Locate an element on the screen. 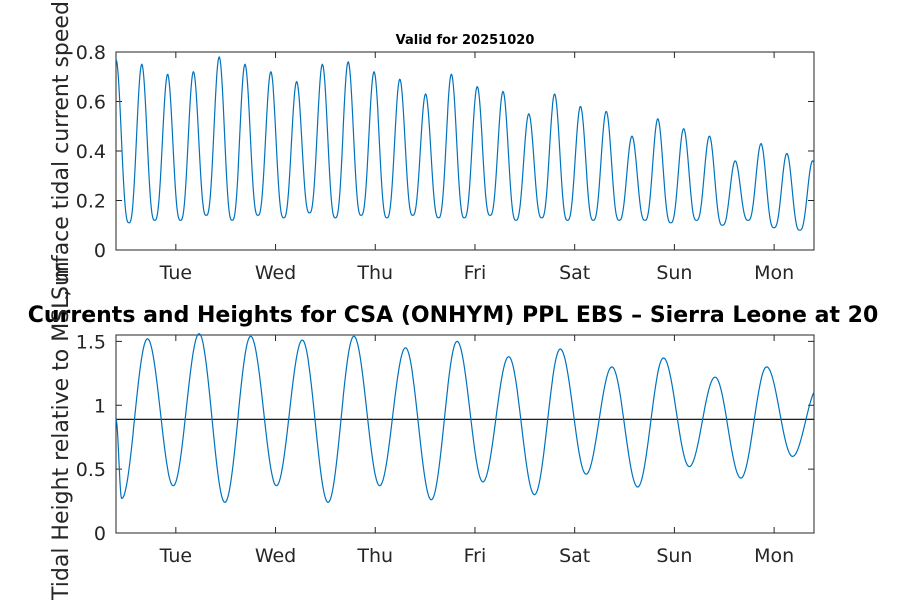 This screenshot has height=600, width=900. top-y-tick-label: 0.8 is located at coordinates (91, 53).